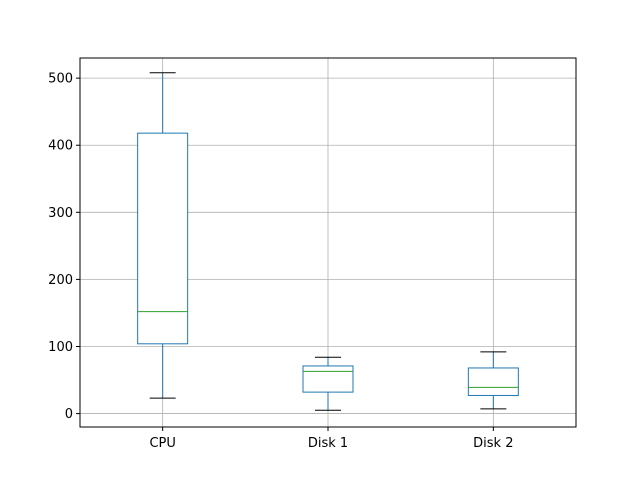  Describe the element at coordinates (69, 414) in the screenshot. I see `y-tick-label: 0` at that location.